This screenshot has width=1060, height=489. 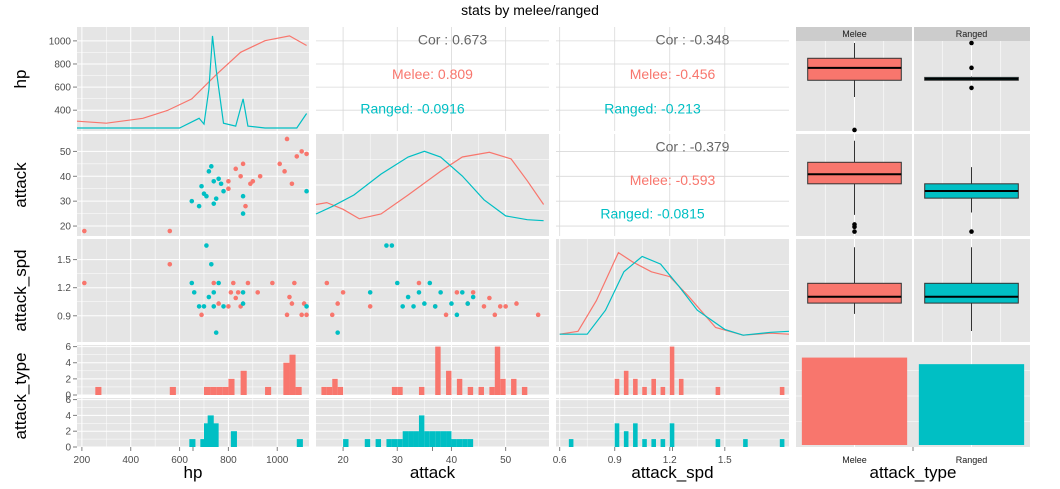 I want to click on box-melee, so click(x=854, y=69).